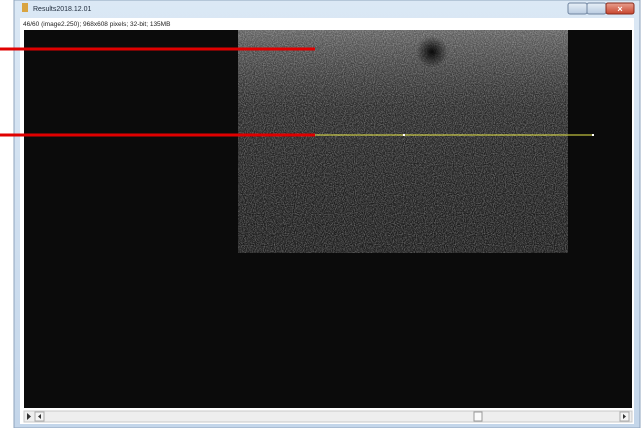  Describe the element at coordinates (25, 7) in the screenshot. I see `app-icon` at that location.